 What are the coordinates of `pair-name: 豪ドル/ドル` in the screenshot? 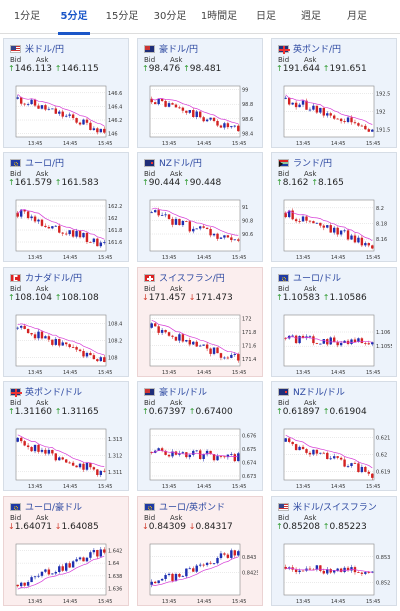 It's located at (183, 393).